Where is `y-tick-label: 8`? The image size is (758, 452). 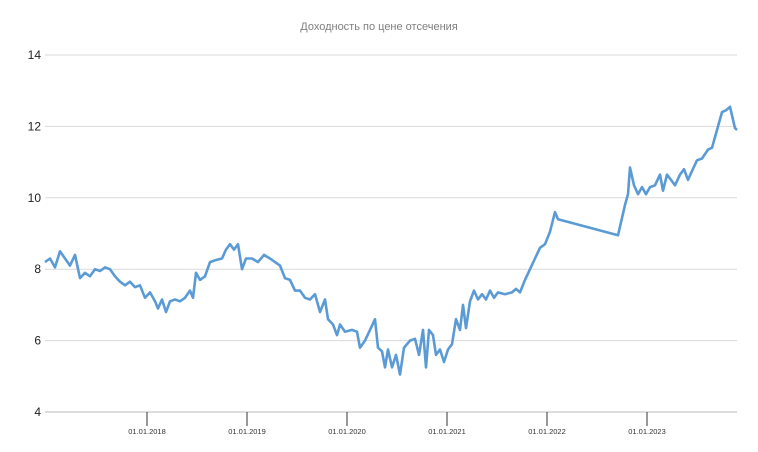 y-tick-label: 8 is located at coordinates (37, 269).